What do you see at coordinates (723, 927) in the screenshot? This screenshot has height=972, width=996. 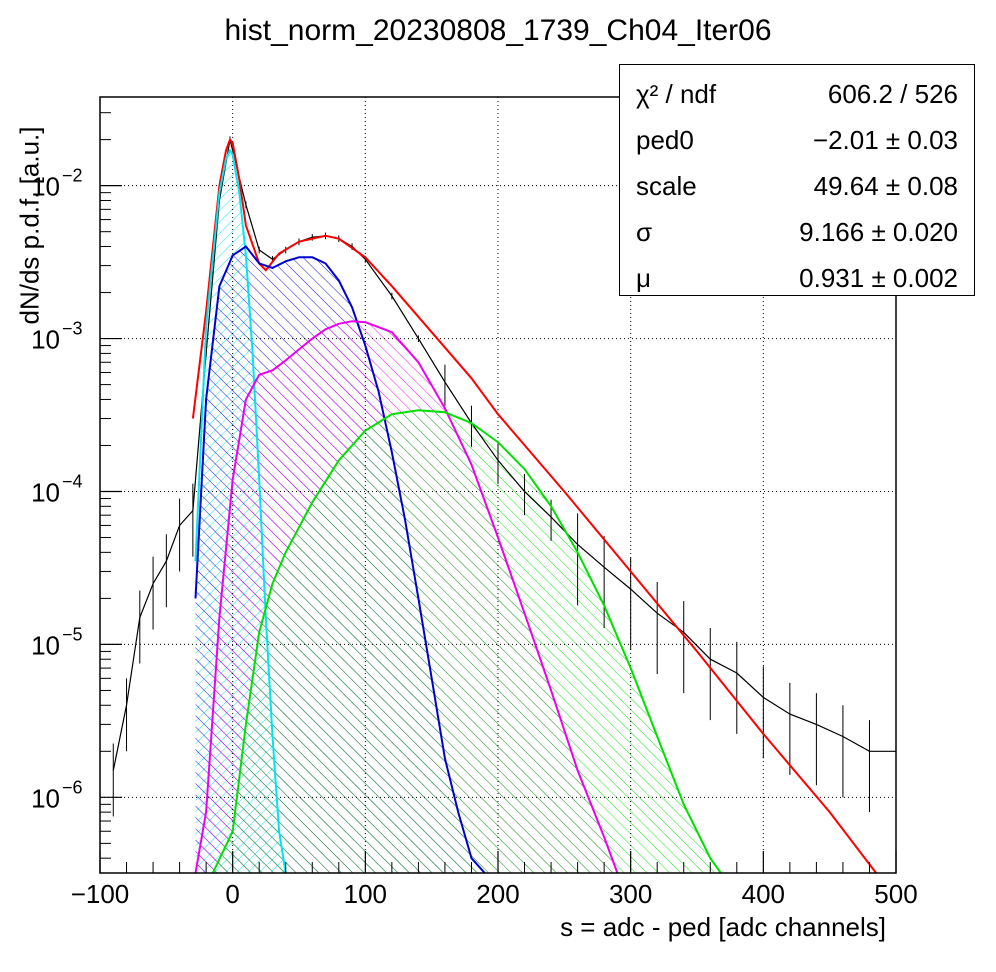 I see `x-axis-label: s = adc - ped [adc channels]` at bounding box center [723, 927].